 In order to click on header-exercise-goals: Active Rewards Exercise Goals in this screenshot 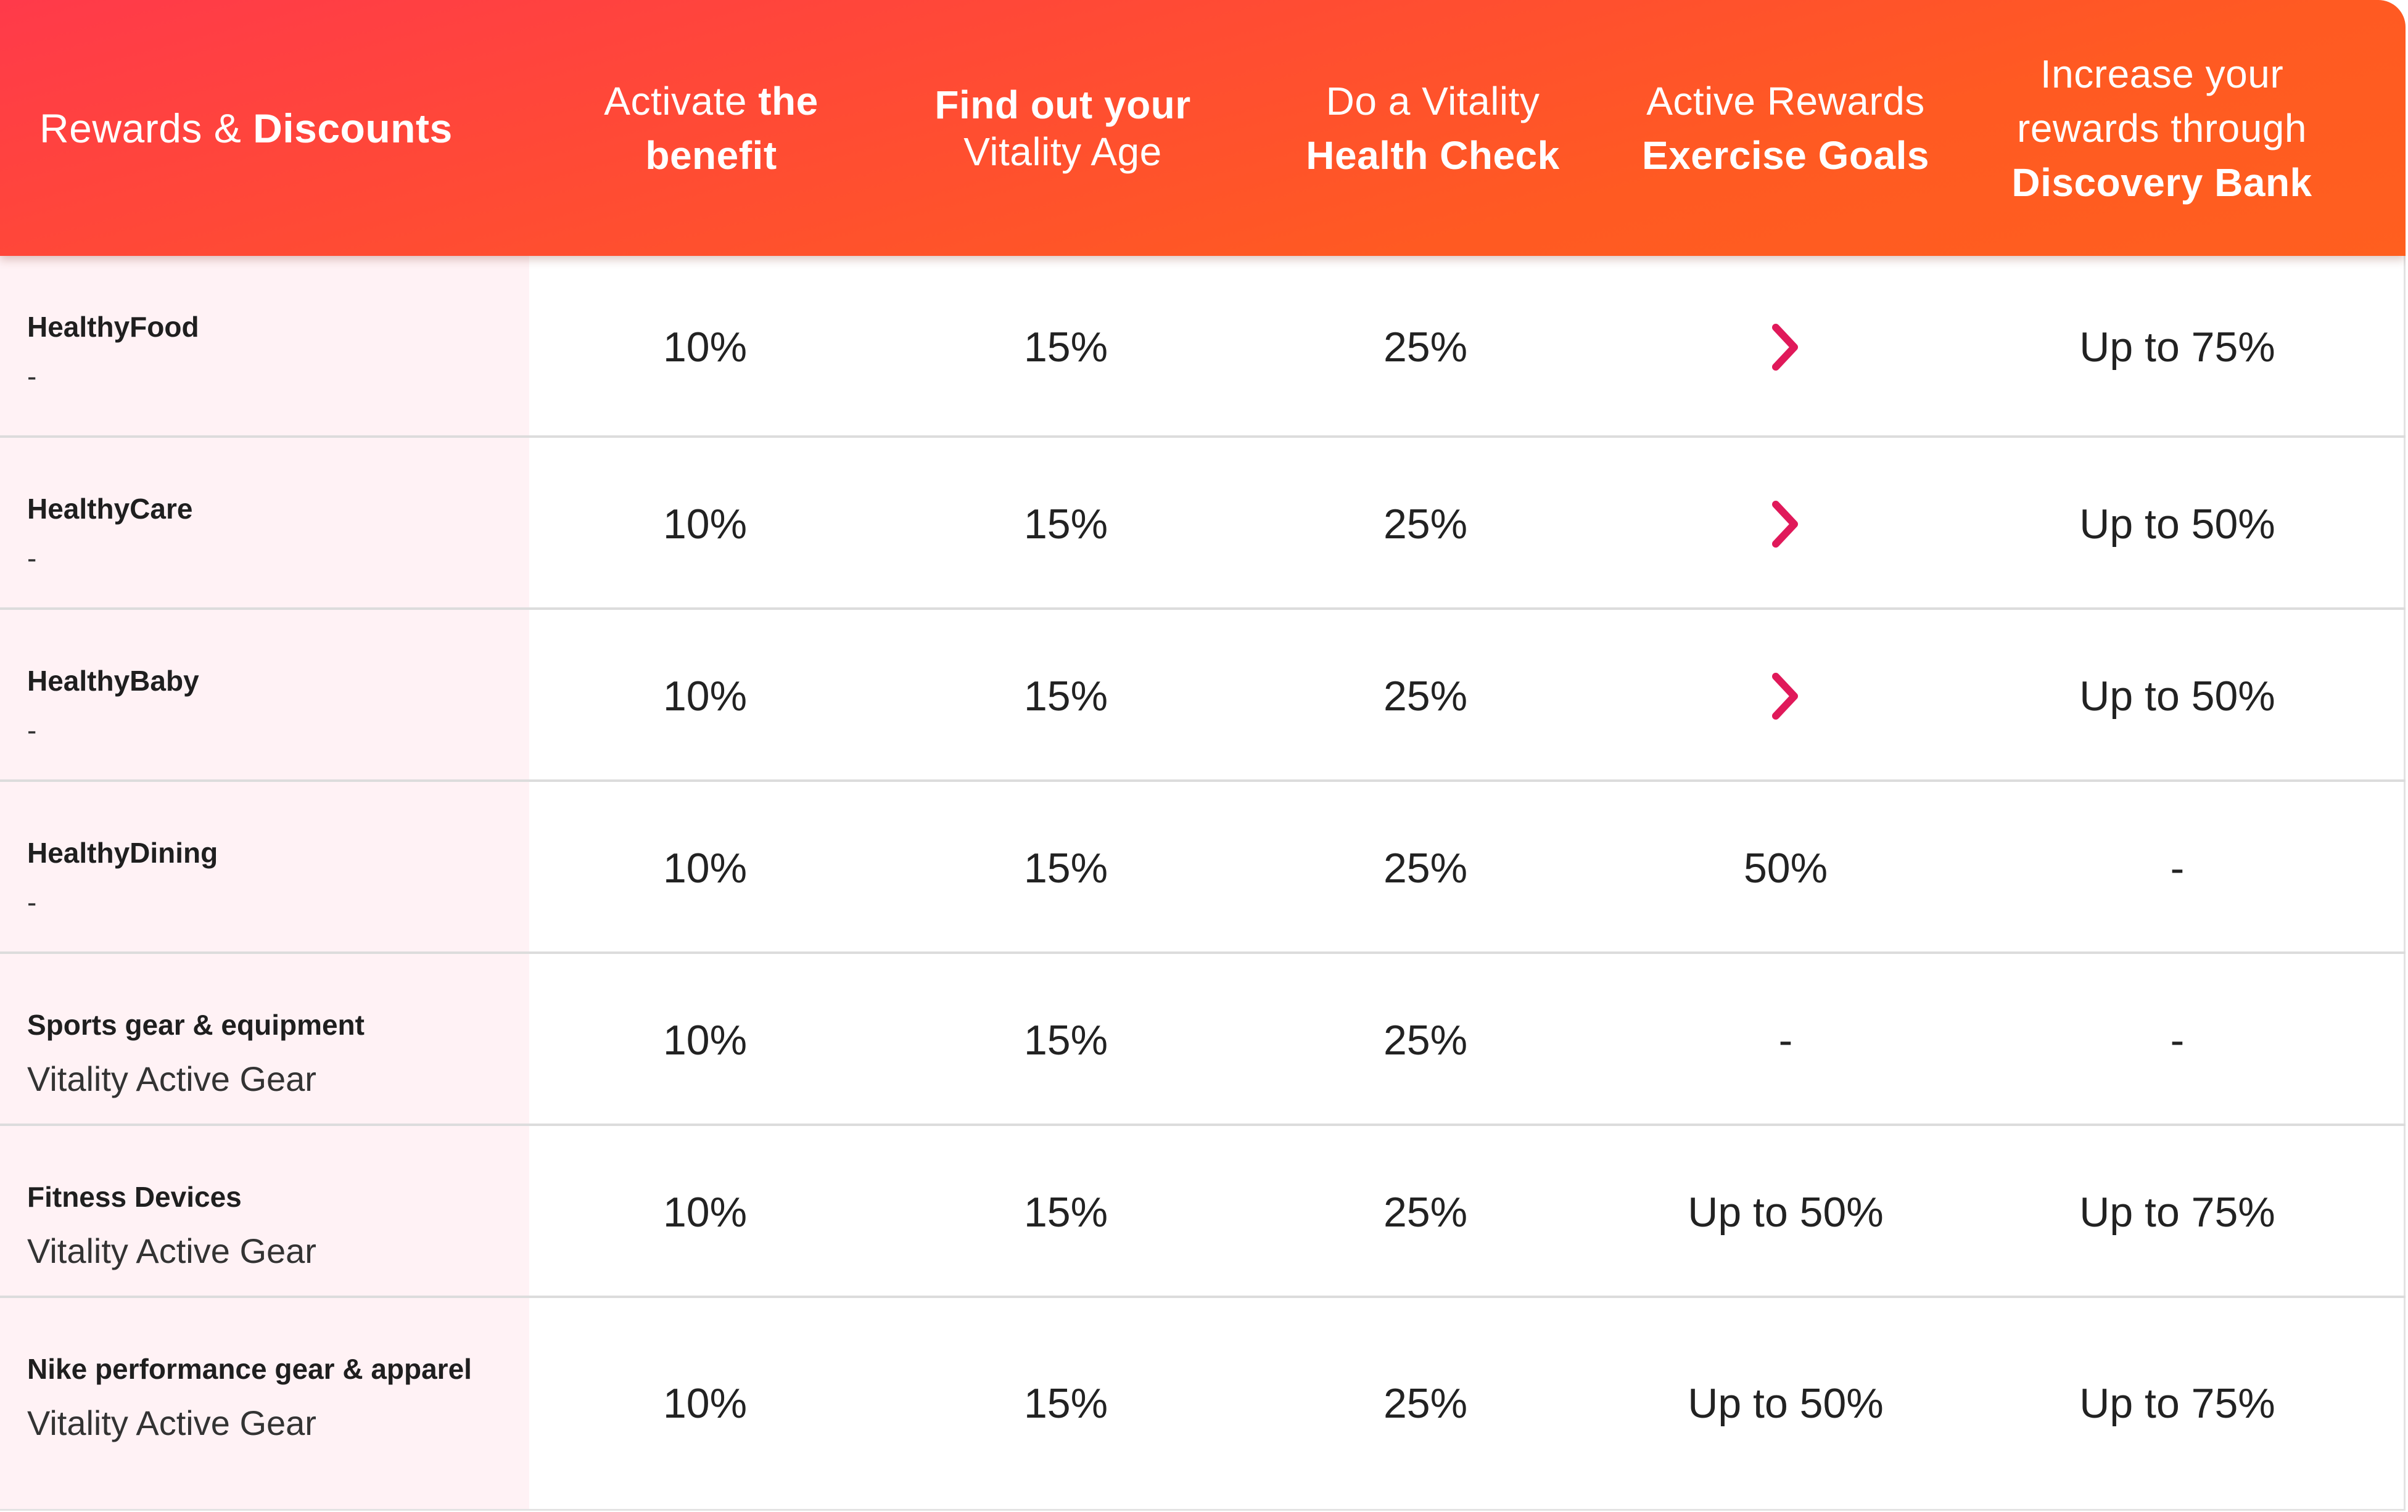, I will do `click(1785, 128)`.